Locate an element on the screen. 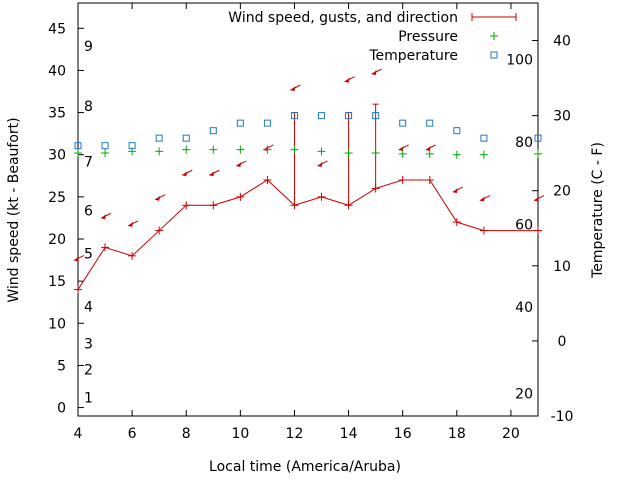 Image resolution: width=640 pixels, height=480 pixels. y-left-tick-label: 20 is located at coordinates (57, 240).